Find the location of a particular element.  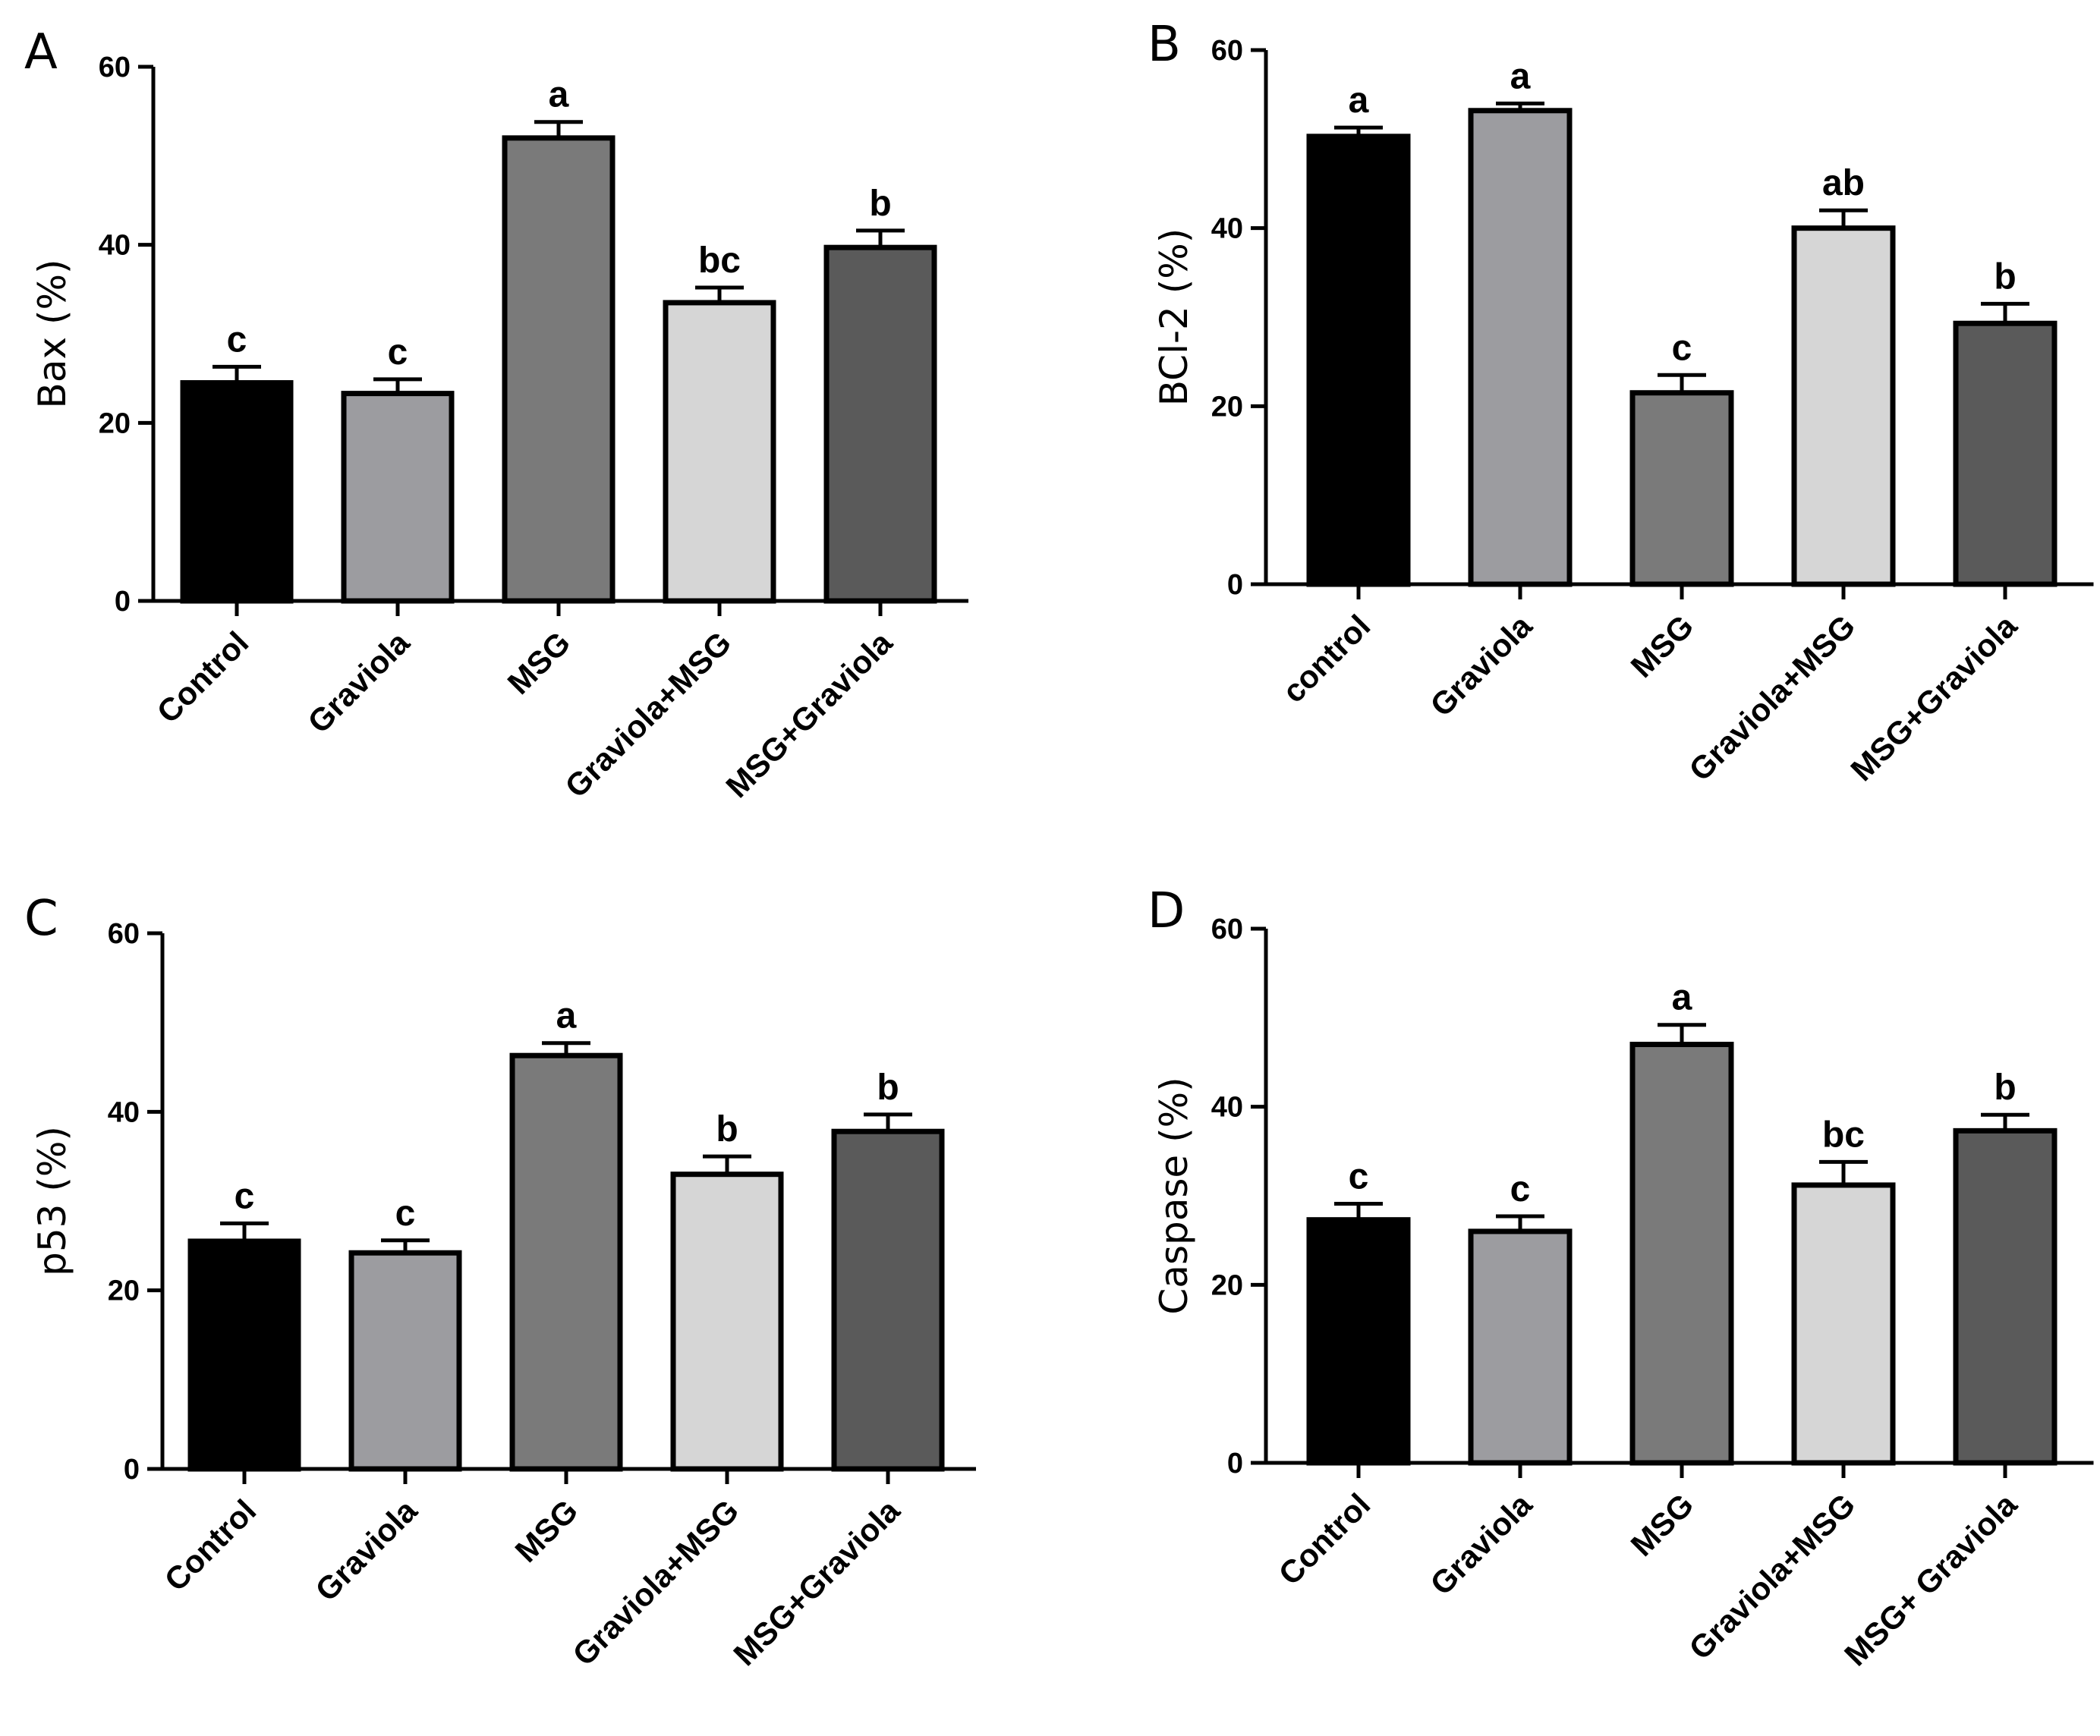

x-tick-label: control is located at coordinates (1326, 659).